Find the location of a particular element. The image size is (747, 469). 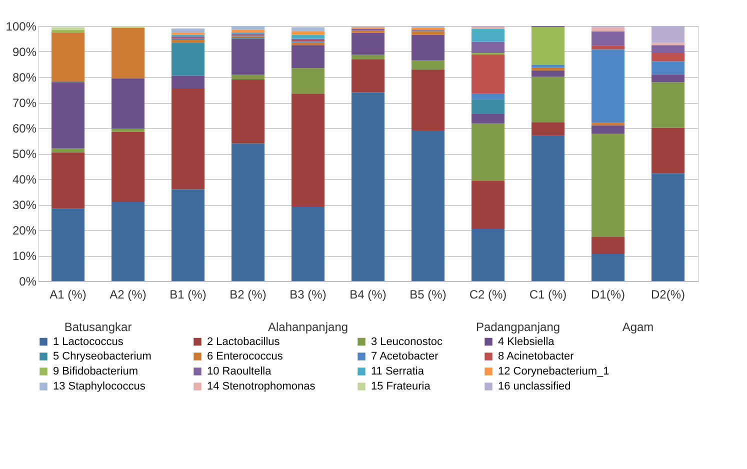

legend-label: 4 Klebsiella is located at coordinates (527, 342).